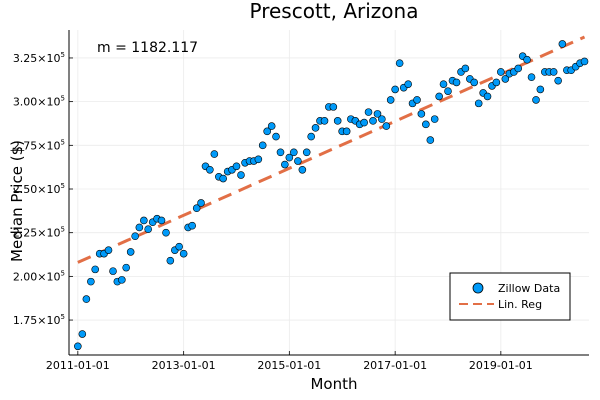  Describe the element at coordinates (184, 365) in the screenshot. I see `x-tick-label: 2013-01-01` at that location.